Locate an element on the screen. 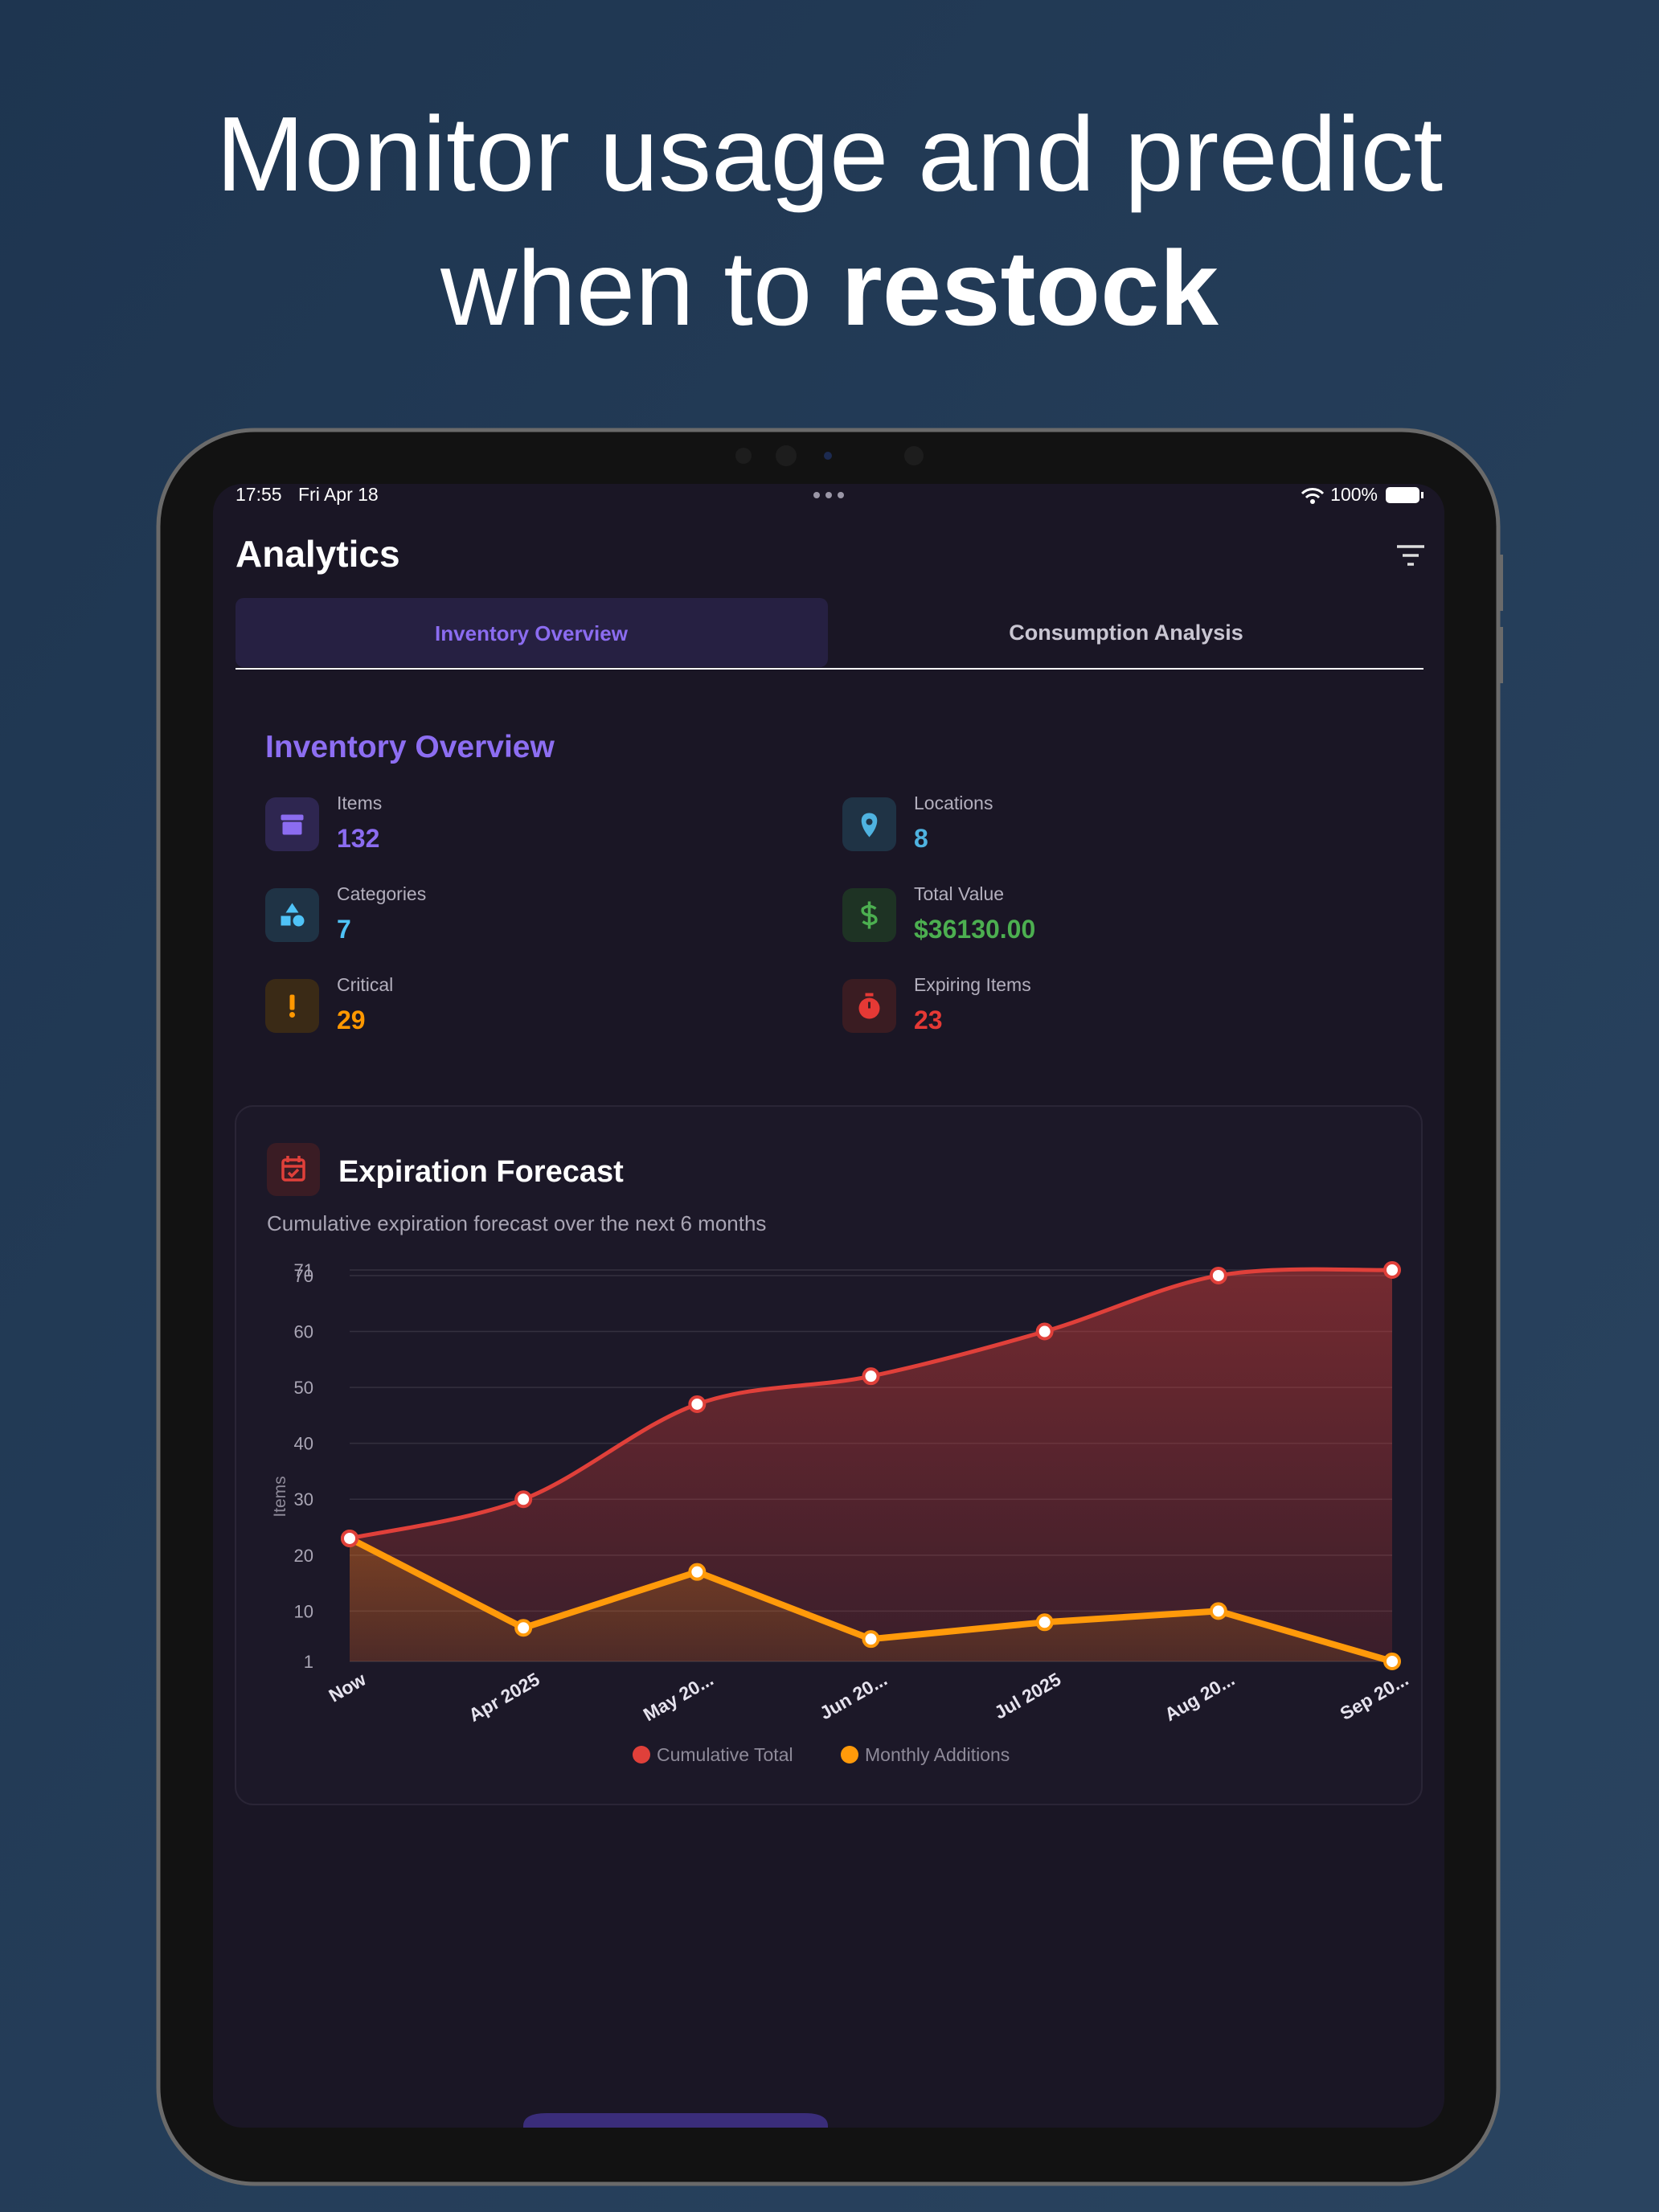 The width and height of the screenshot is (1659, 2212). stat-label: Expiring Items is located at coordinates (972, 984).